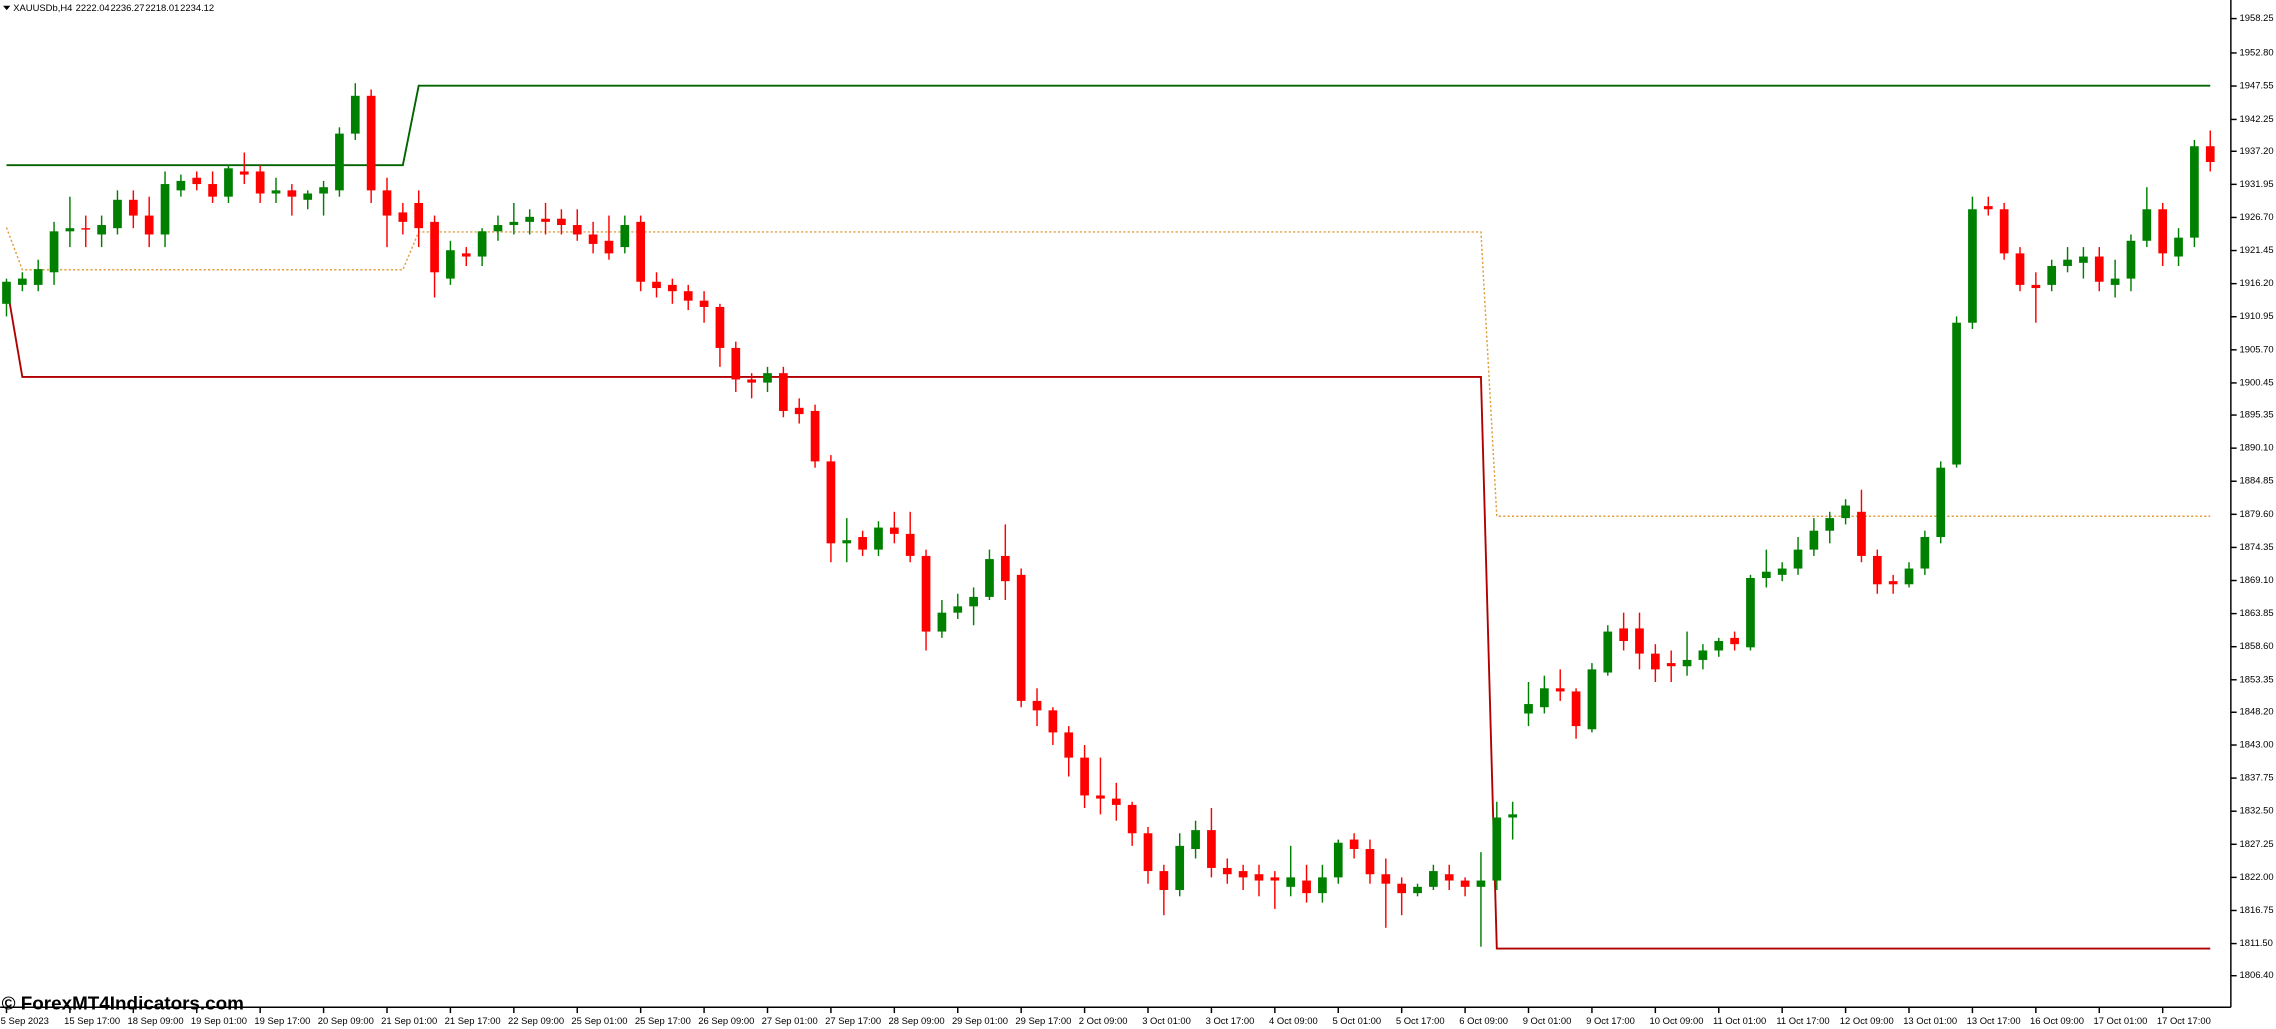 This screenshot has height=1029, width=2276. I want to click on y-tick-label: 1900.45, so click(2257, 381).